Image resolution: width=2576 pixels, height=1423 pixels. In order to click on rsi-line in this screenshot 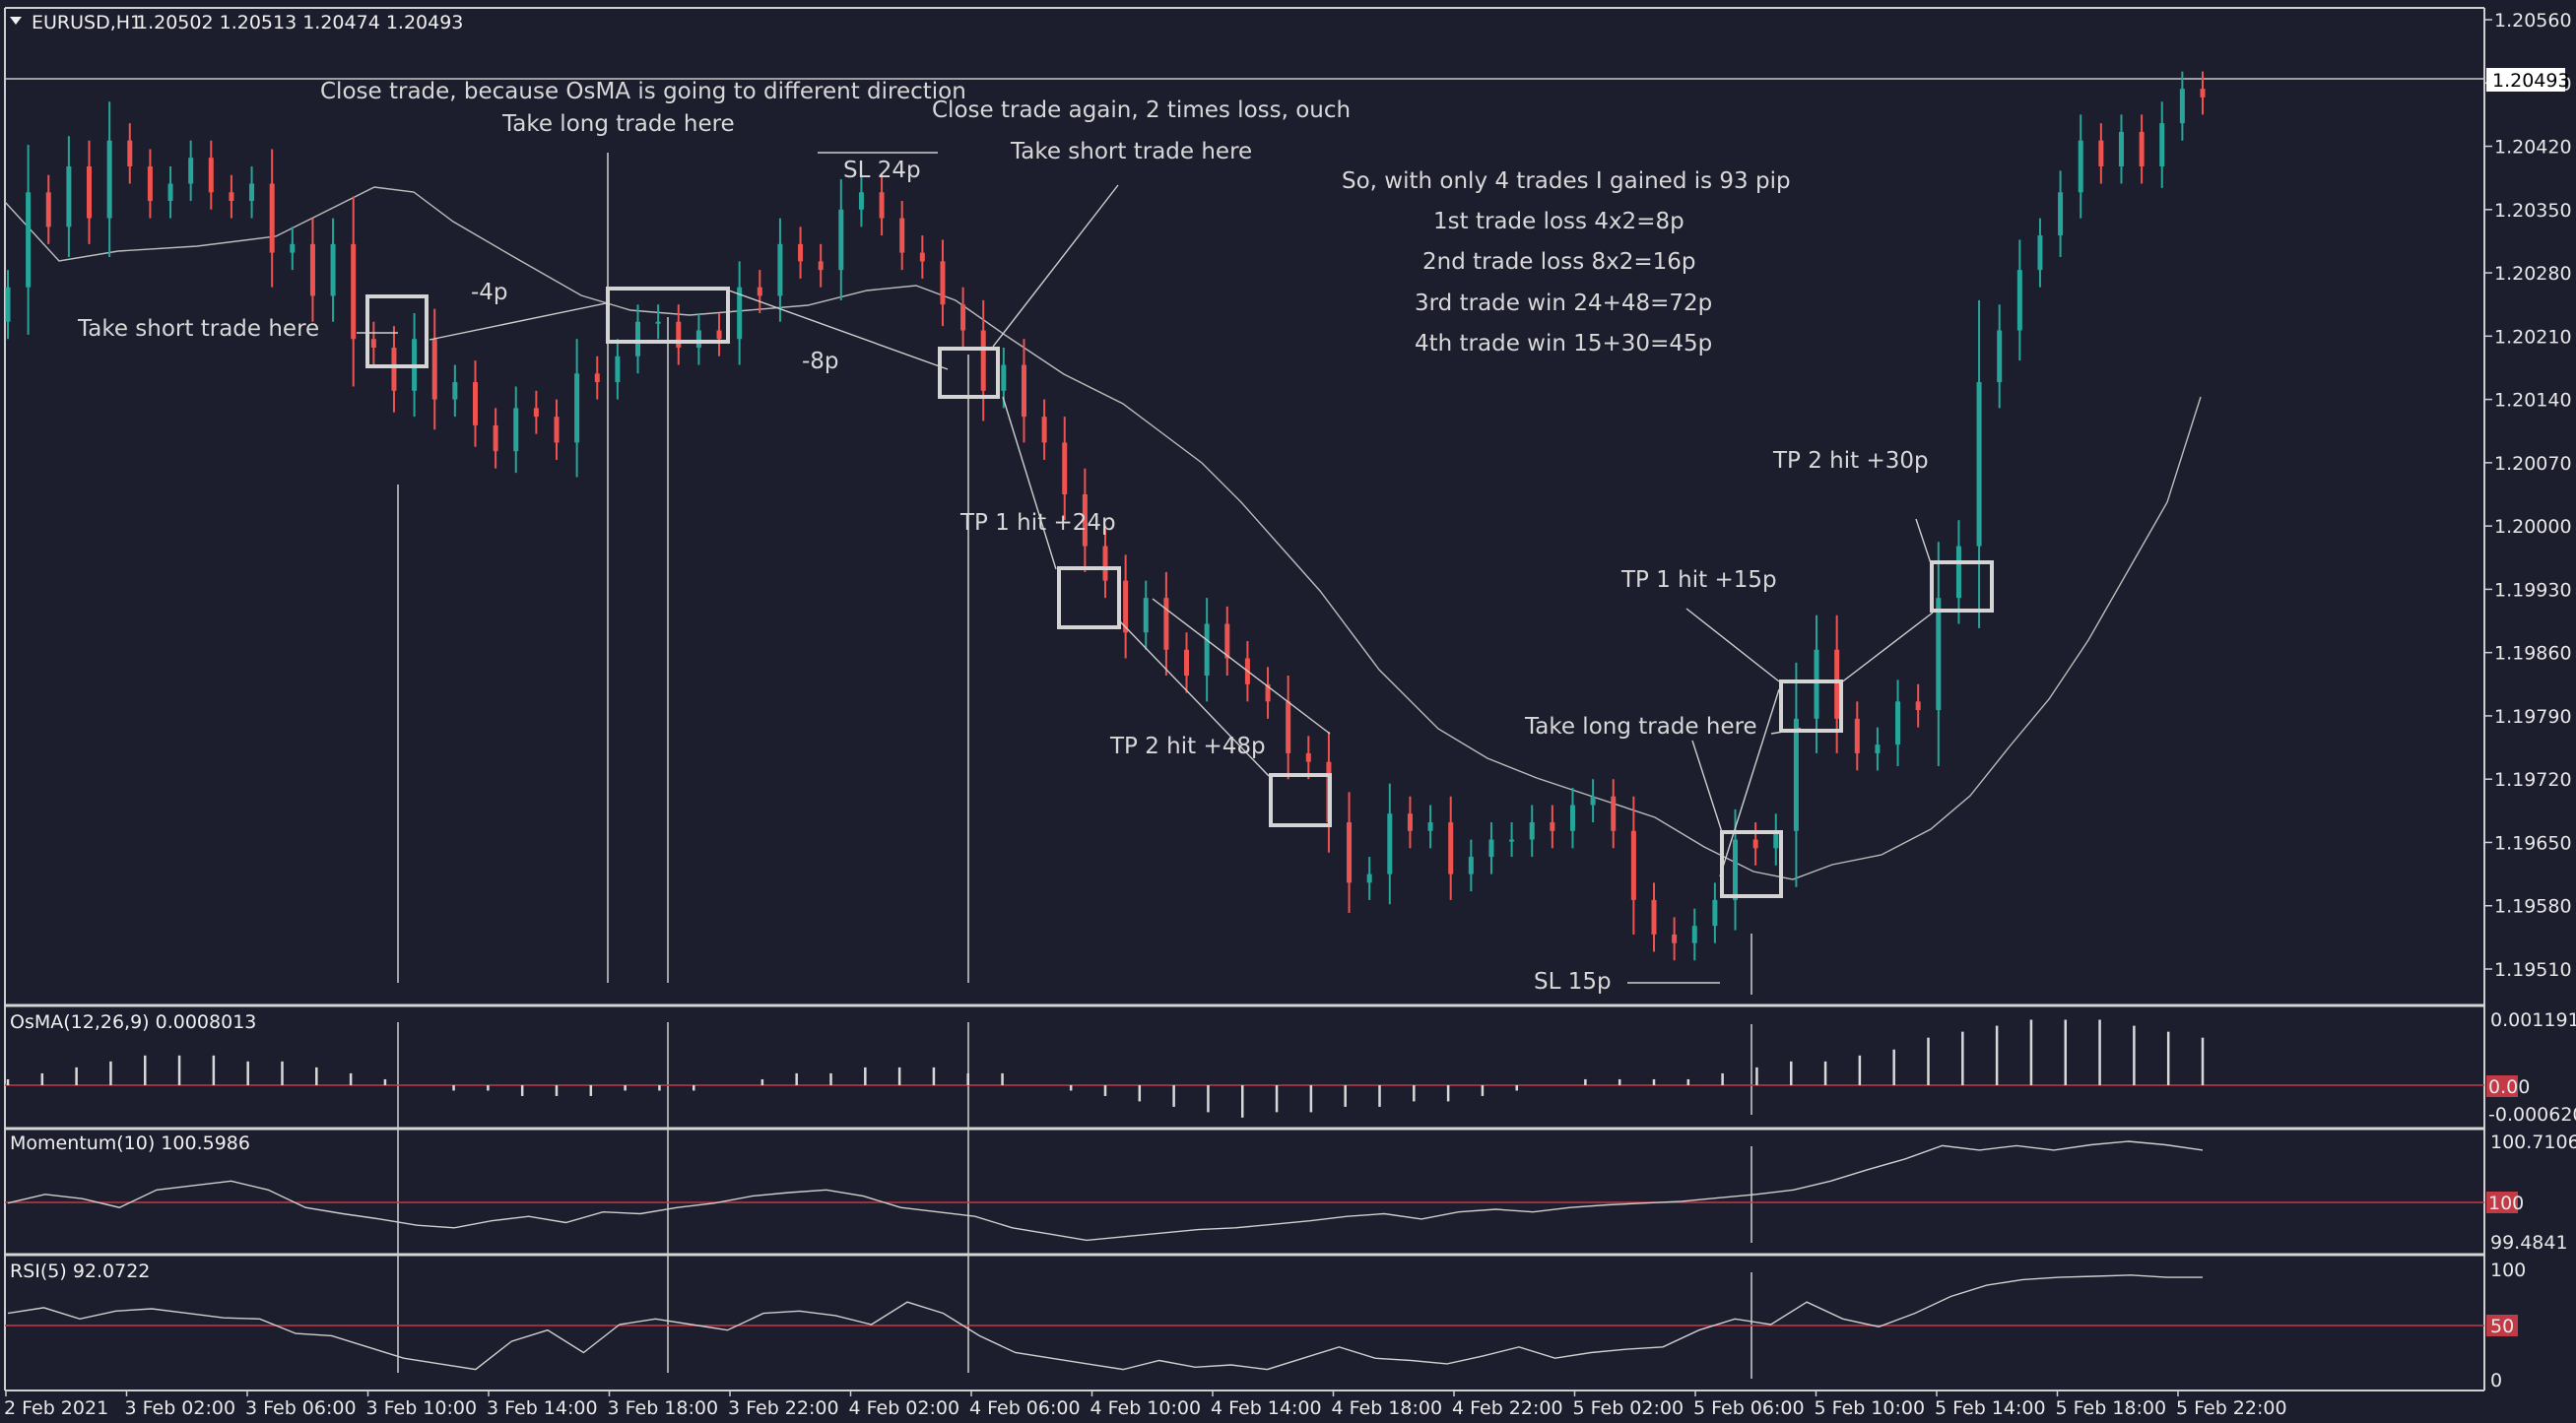, I will do `click(1105, 1322)`.